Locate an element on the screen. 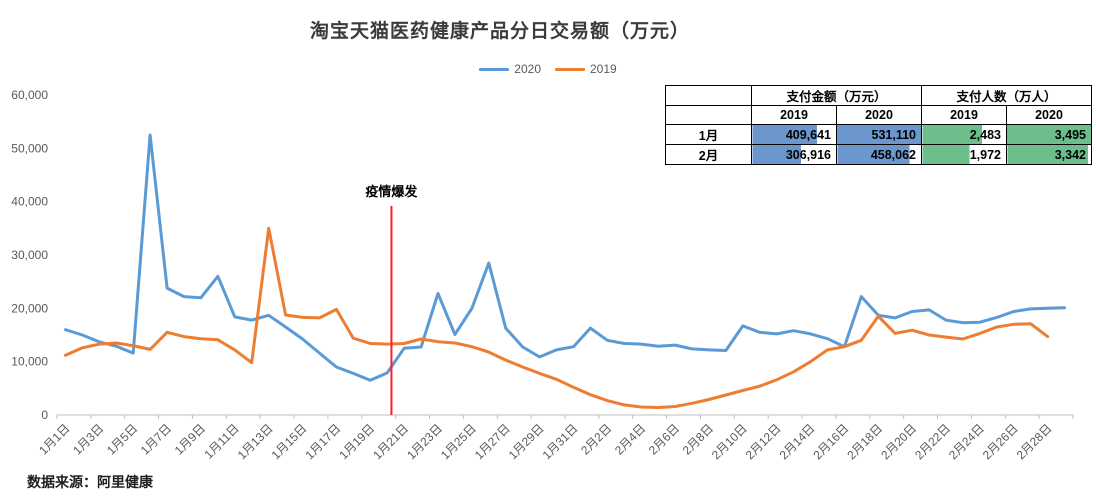 Image resolution: width=1096 pixels, height=503 pixels. legend-line-swatch-2020 is located at coordinates (494, 69).